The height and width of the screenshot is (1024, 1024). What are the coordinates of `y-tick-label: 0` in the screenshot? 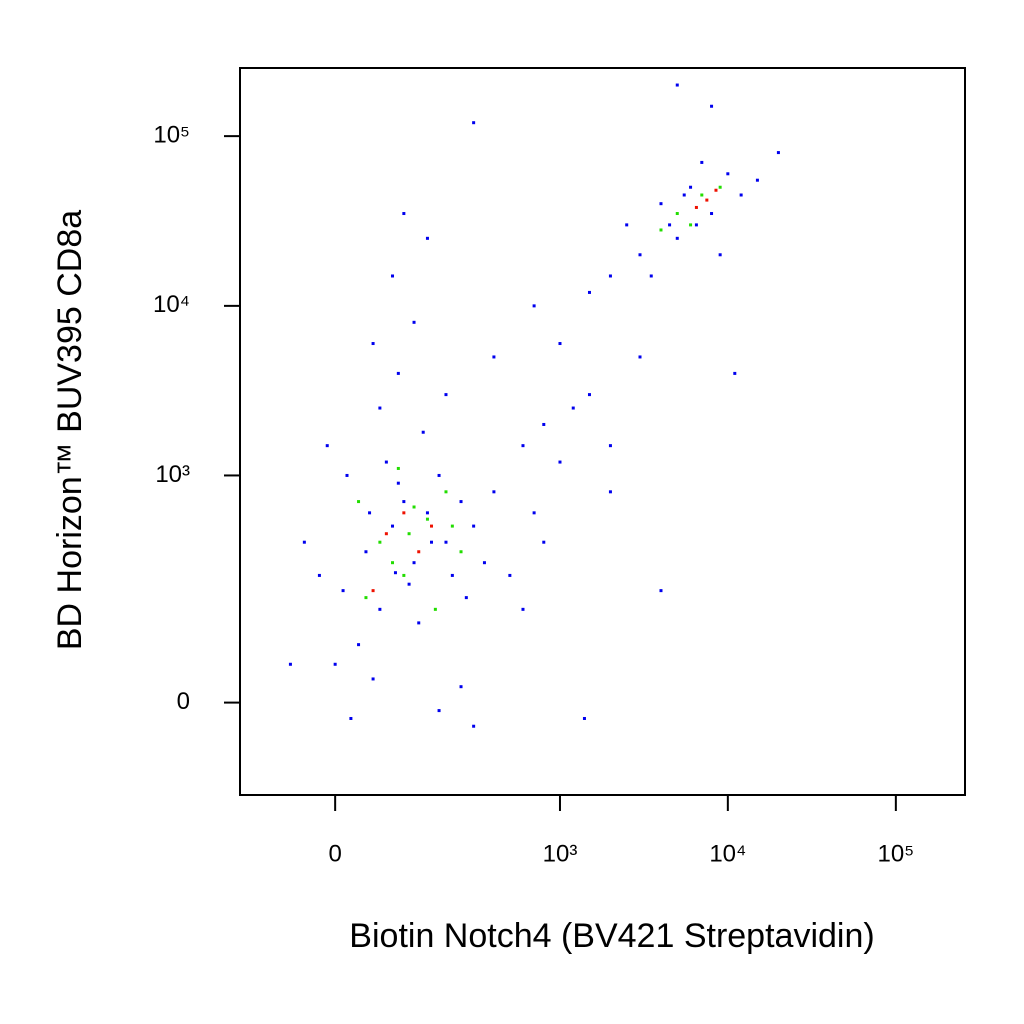 It's located at (183, 701).